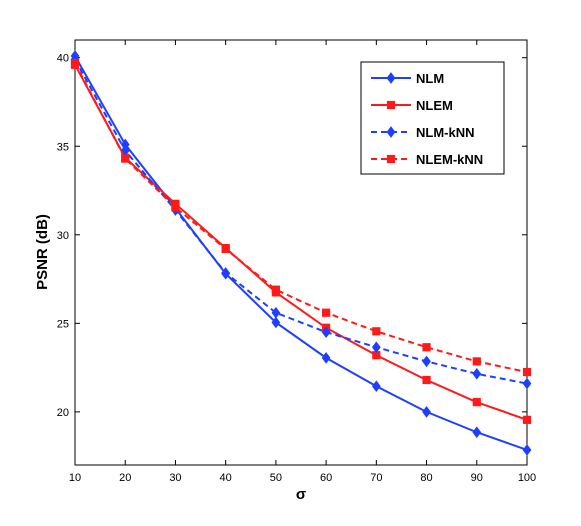  What do you see at coordinates (449, 159) in the screenshot?
I see `legend-label-nlem-knn: NLEM-kNN` at bounding box center [449, 159].